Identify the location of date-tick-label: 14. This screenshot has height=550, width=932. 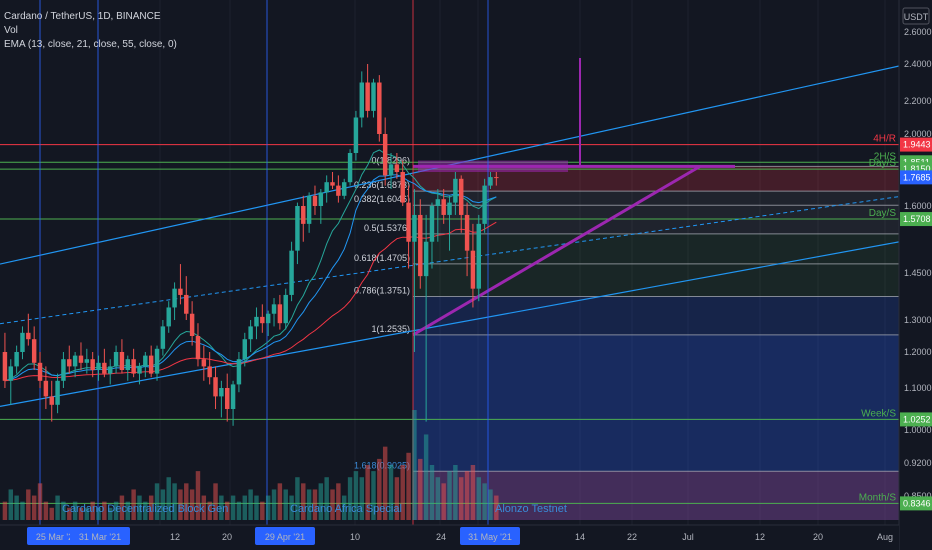
(580, 537).